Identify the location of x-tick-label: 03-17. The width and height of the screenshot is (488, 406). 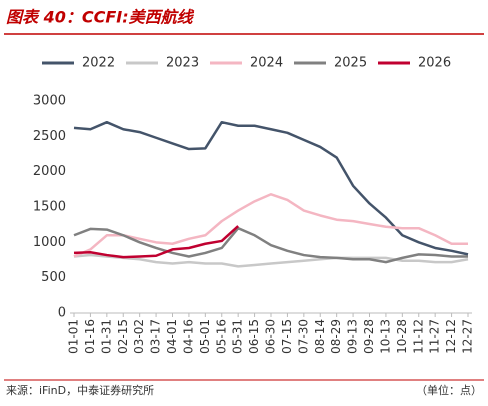
(156, 336).